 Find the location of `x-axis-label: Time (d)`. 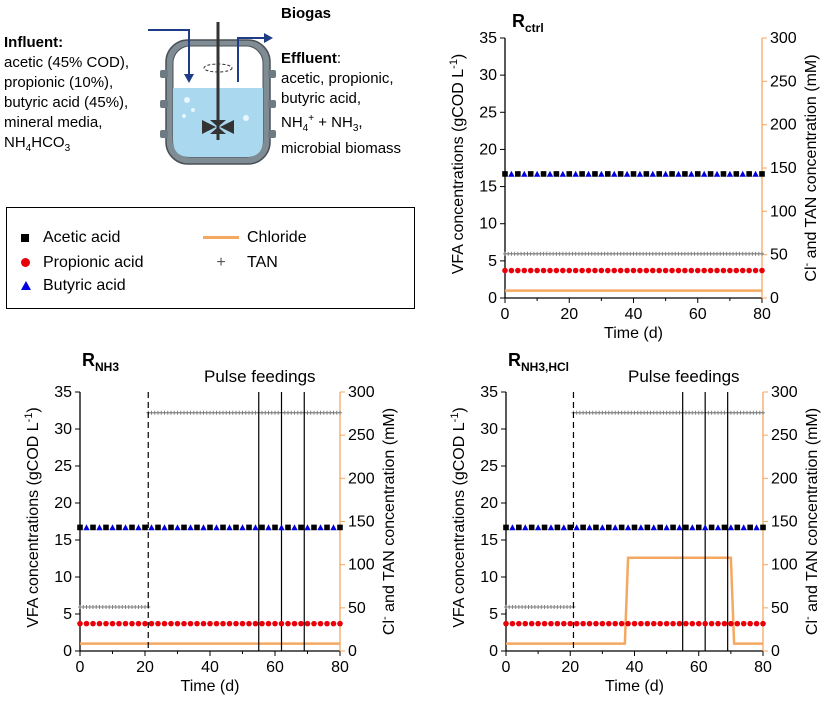

x-axis-label: Time (d) is located at coordinates (633, 333).